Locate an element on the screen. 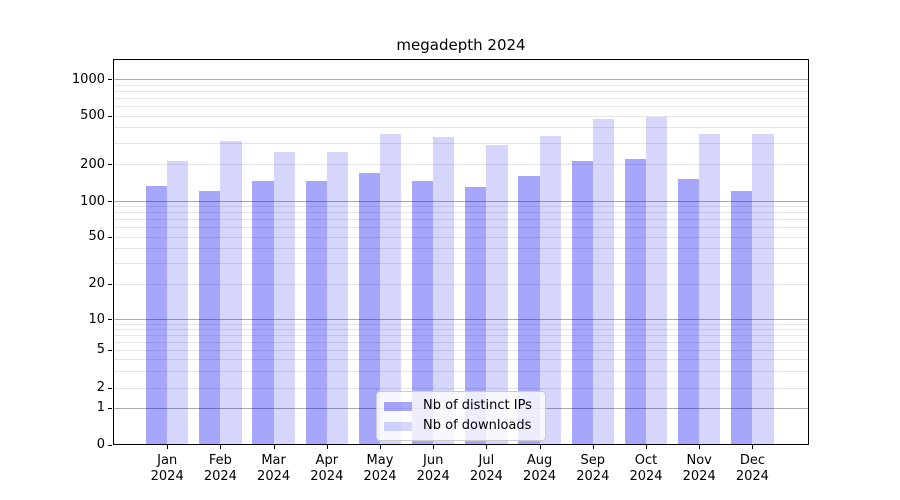 This screenshot has height=500, width=900. x-tick-label-feb: Feb 2024 is located at coordinates (220, 468).